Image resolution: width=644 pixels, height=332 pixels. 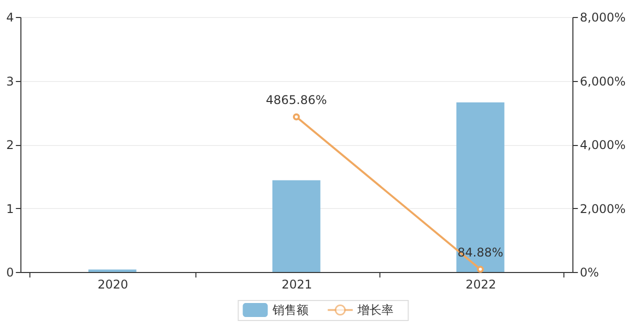 What do you see at coordinates (589, 273) in the screenshot?
I see `y2-tick-label: 0%` at bounding box center [589, 273].